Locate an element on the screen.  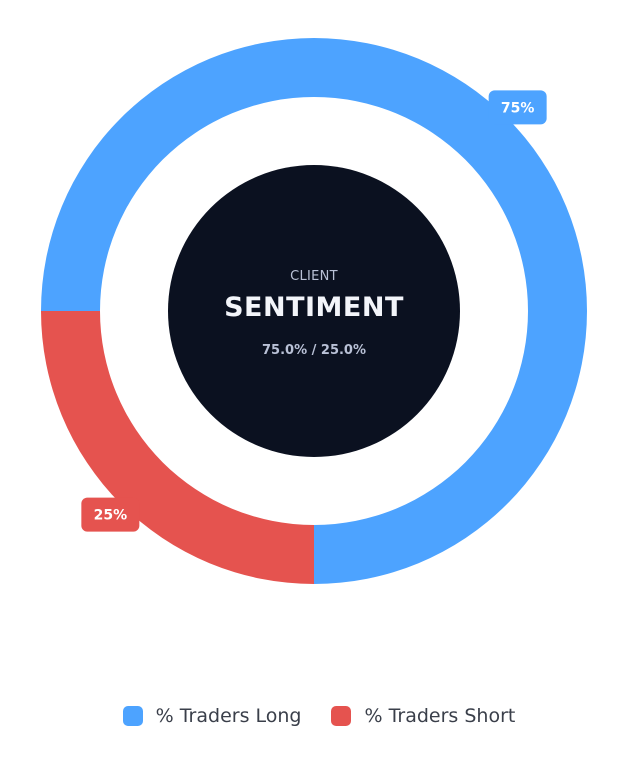
legend: % Traders Long % Traders Short is located at coordinates (319, 716).